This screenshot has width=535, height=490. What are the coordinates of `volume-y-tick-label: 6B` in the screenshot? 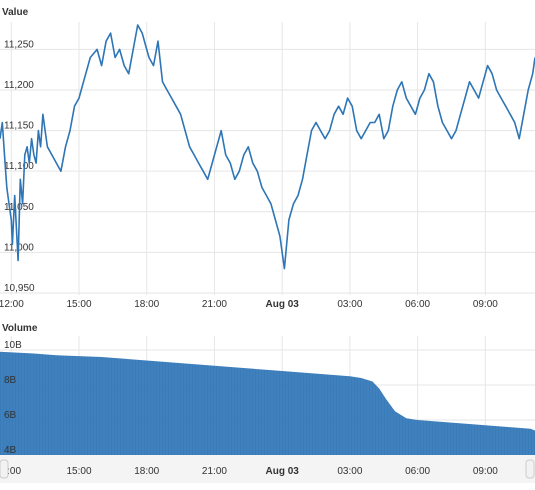 It's located at (10, 415).